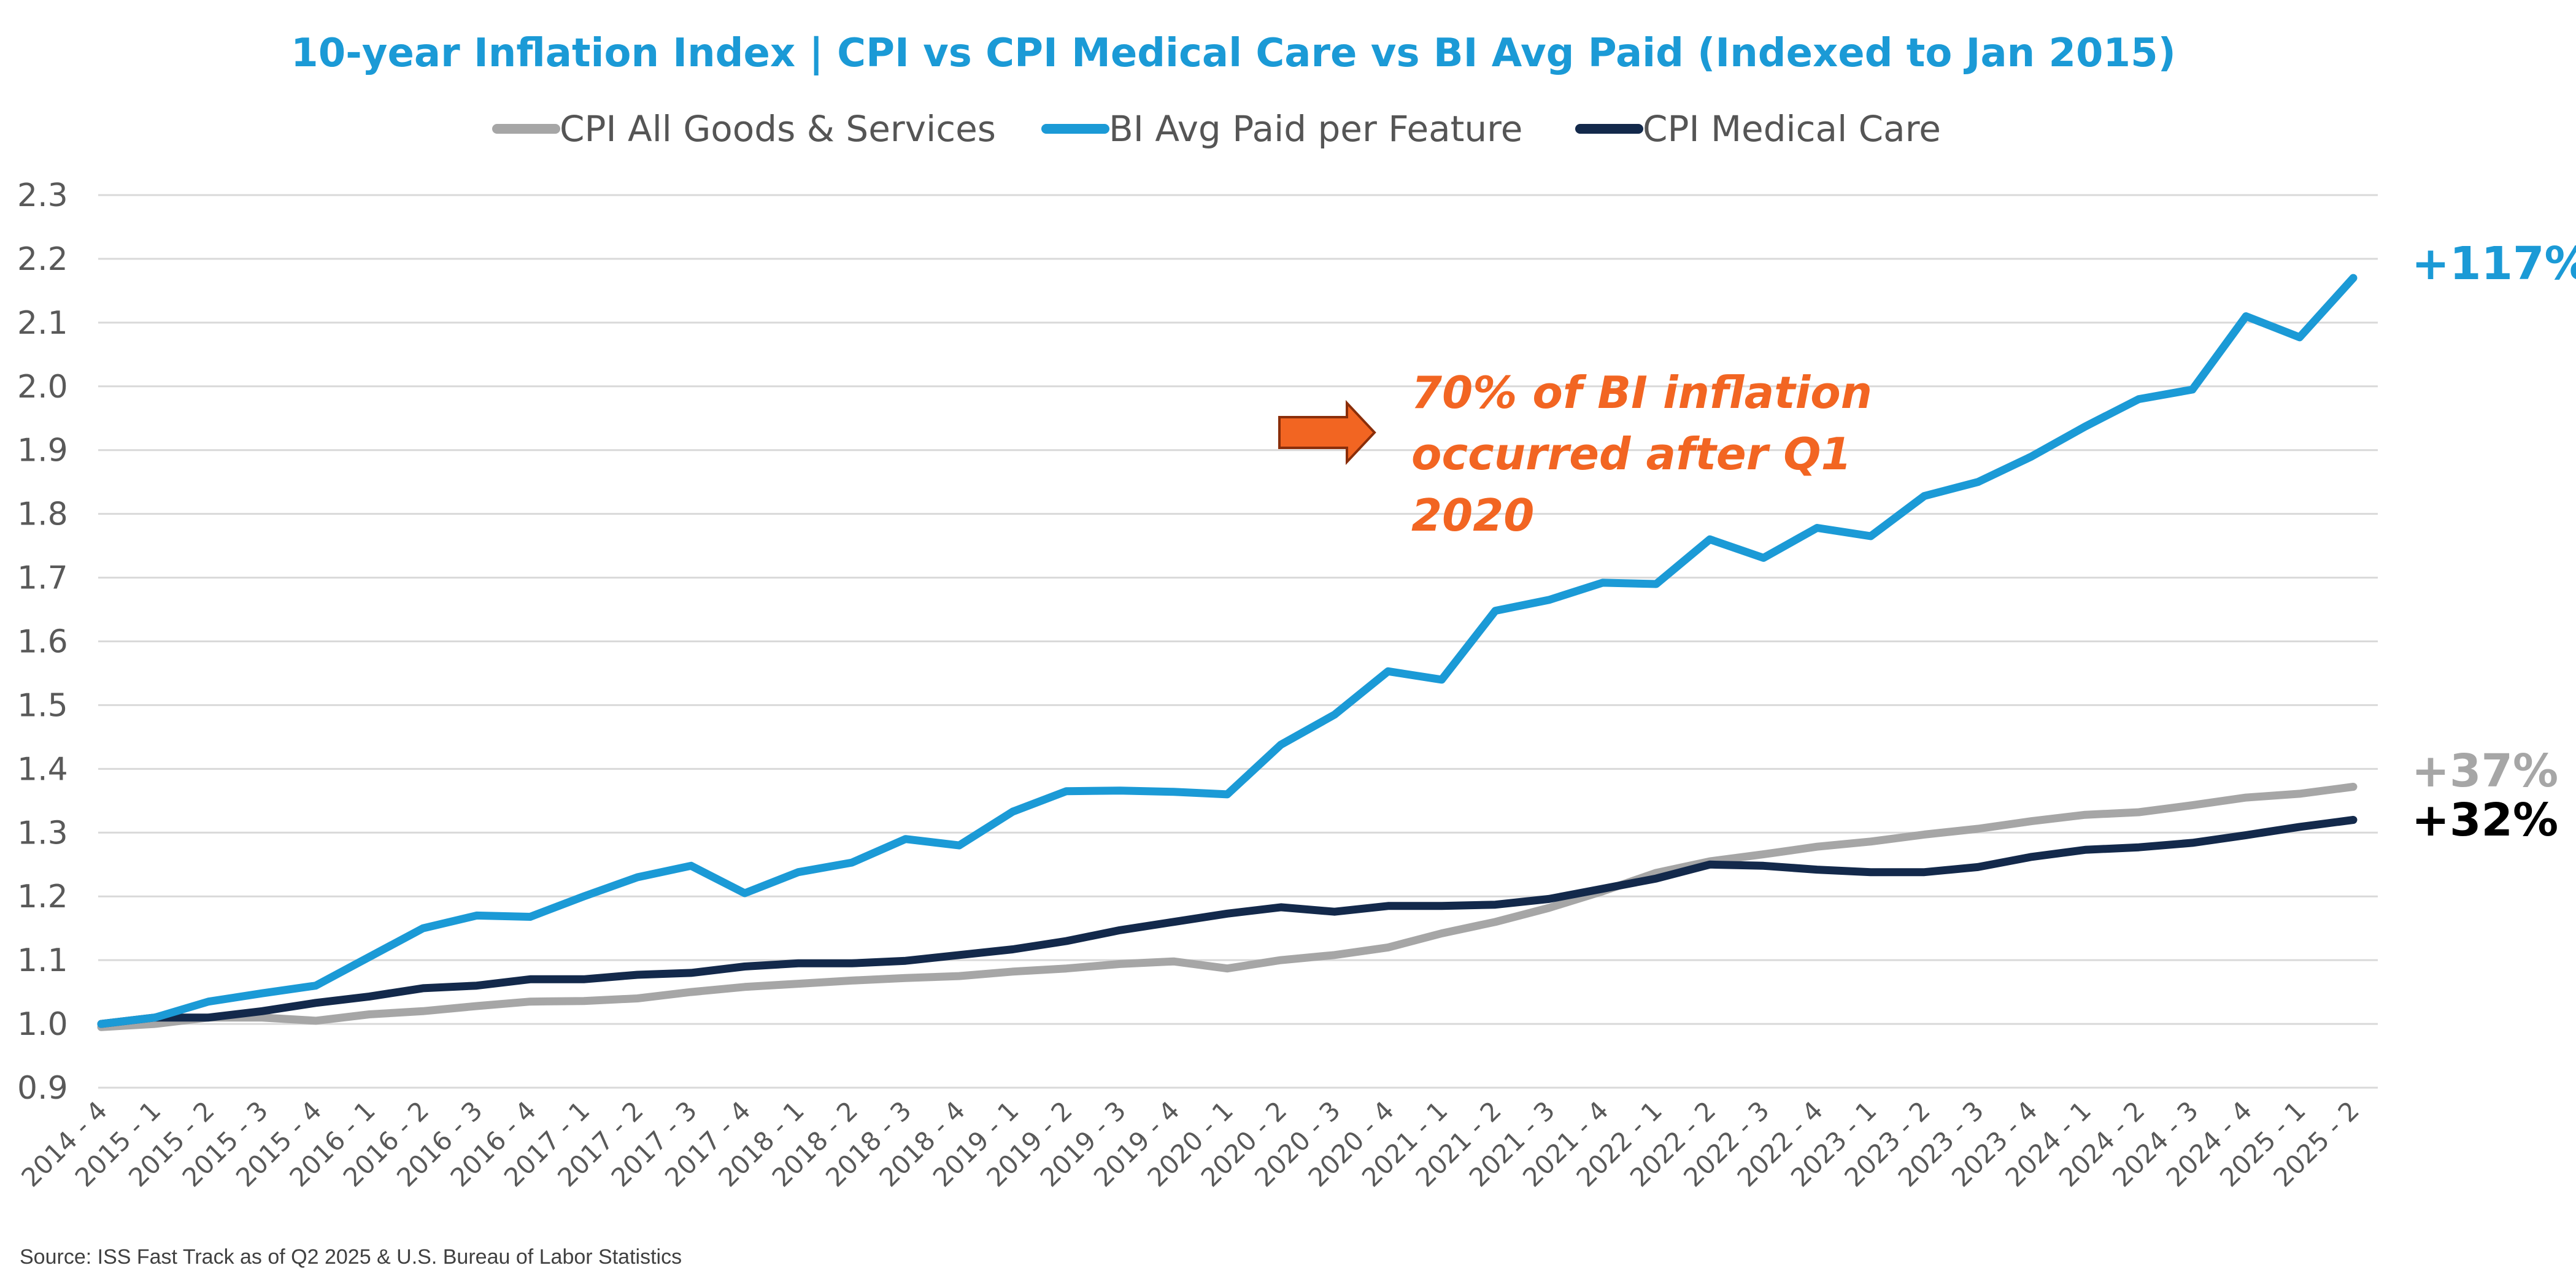  Describe the element at coordinates (2494, 542) in the screenshot. I see `end-labels: +37% +117% +32%` at that location.